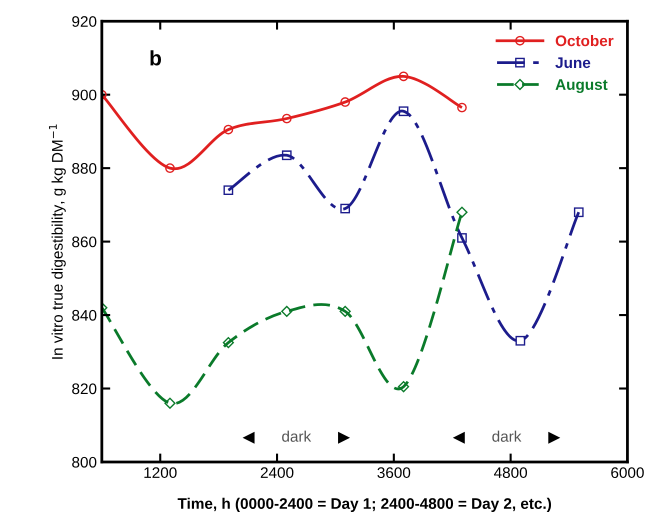  I want to click on x-axis-title: Time, h (0000-2400 = Day 1; 2400-4800 = Day 2, etc.), so click(365, 505).